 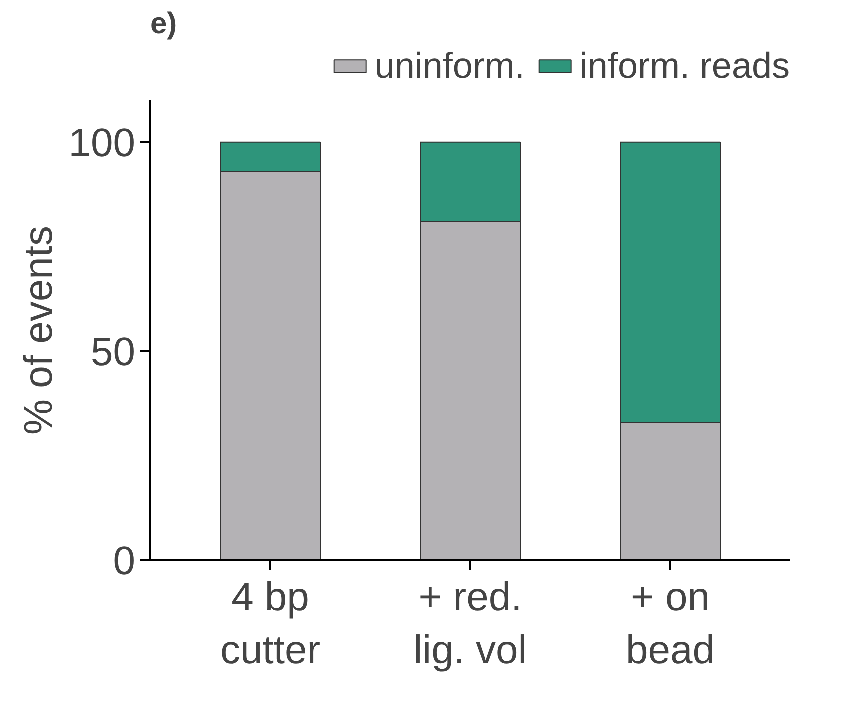 What do you see at coordinates (113, 352) in the screenshot?
I see `y-tick-label: 50` at bounding box center [113, 352].